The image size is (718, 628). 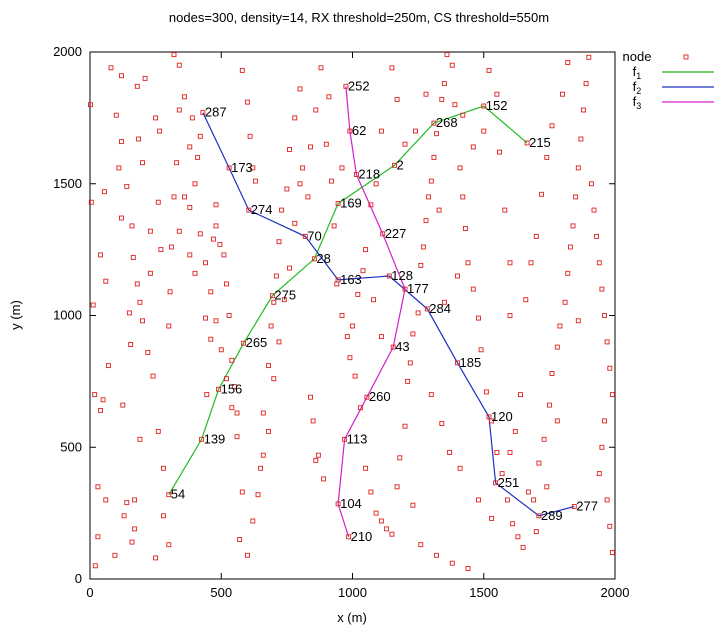 I want to click on flow-line-f3, so click(x=371, y=311).